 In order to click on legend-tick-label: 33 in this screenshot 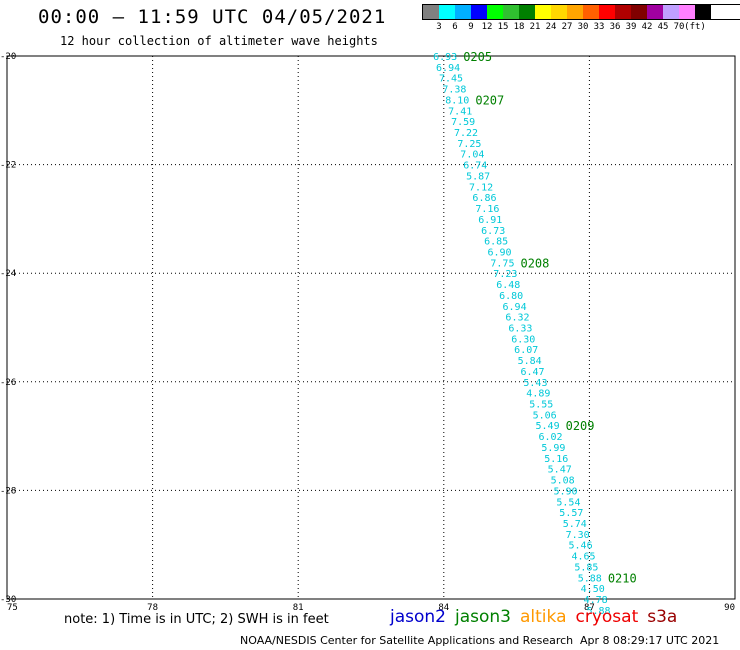, I will do `click(599, 27)`.